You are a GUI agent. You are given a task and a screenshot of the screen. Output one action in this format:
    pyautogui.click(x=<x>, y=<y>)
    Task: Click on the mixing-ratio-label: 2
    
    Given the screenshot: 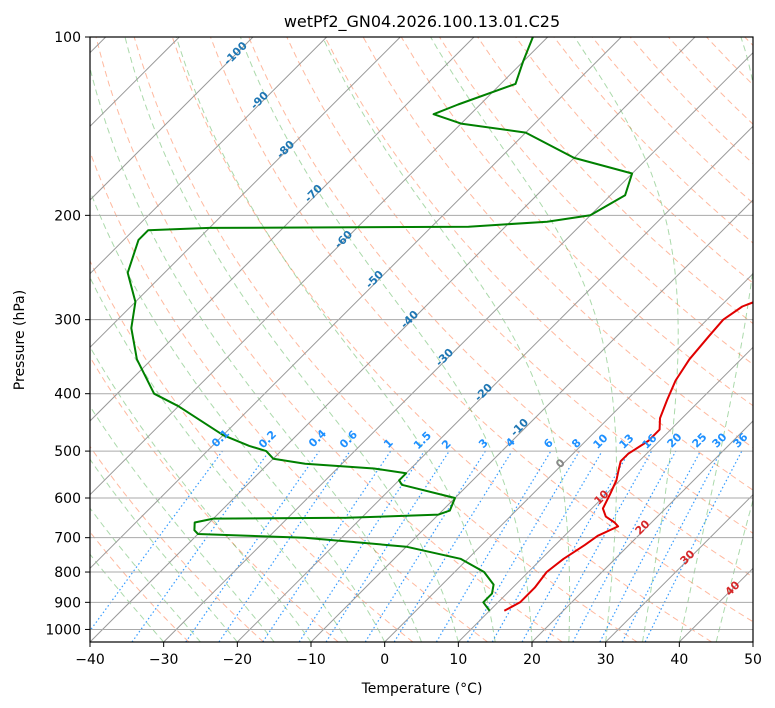 What is the action you would take?
    pyautogui.click(x=446, y=444)
    